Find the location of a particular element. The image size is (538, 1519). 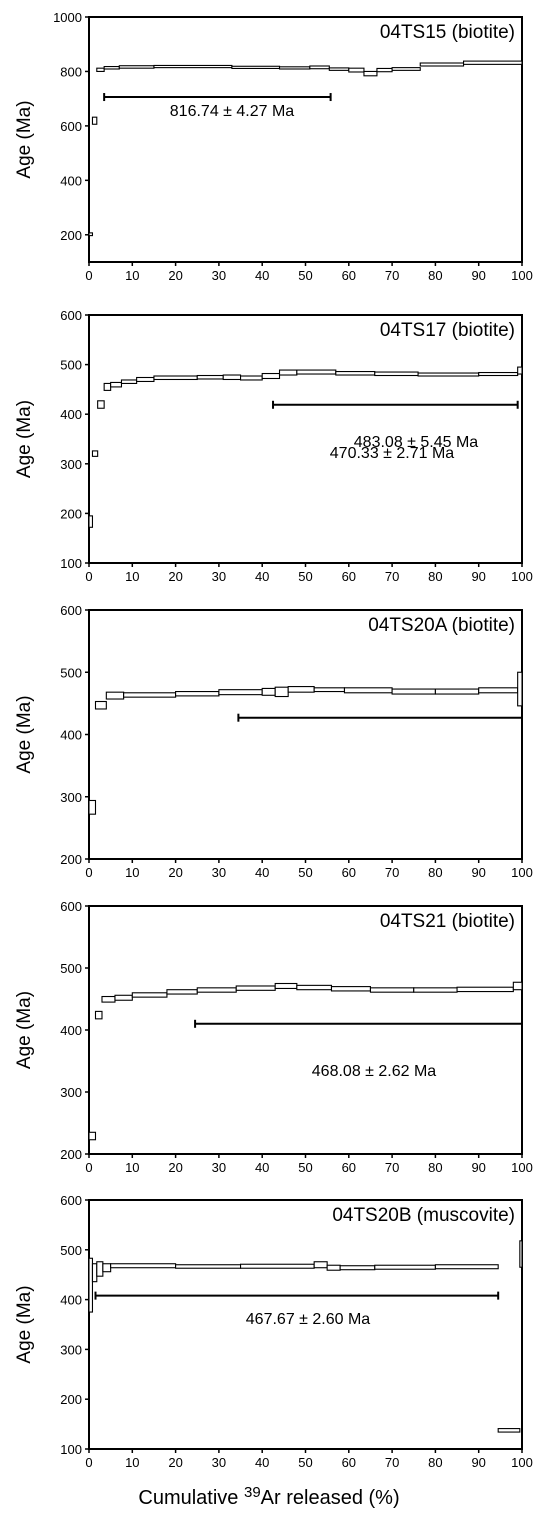

plateau-age-label: 468.08 ± 2.62 Ma is located at coordinates (374, 1071).